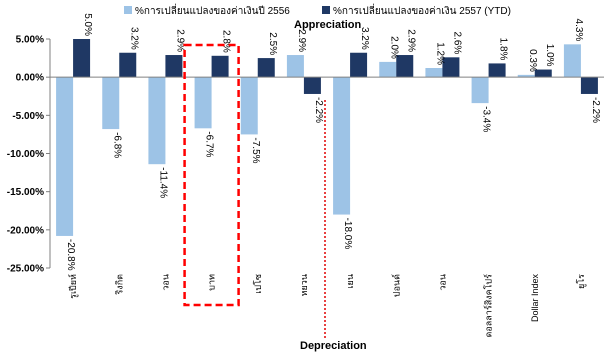 The width and height of the screenshot is (611, 356). I want to click on data-label-2556-6: -18.0%, so click(347, 234).